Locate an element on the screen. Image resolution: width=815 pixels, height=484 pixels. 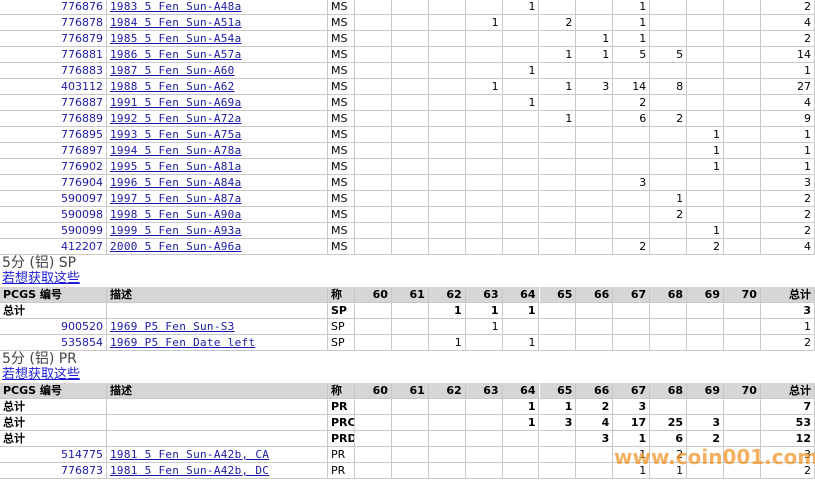
pcgs-number: 590098 is located at coordinates (53, 215).